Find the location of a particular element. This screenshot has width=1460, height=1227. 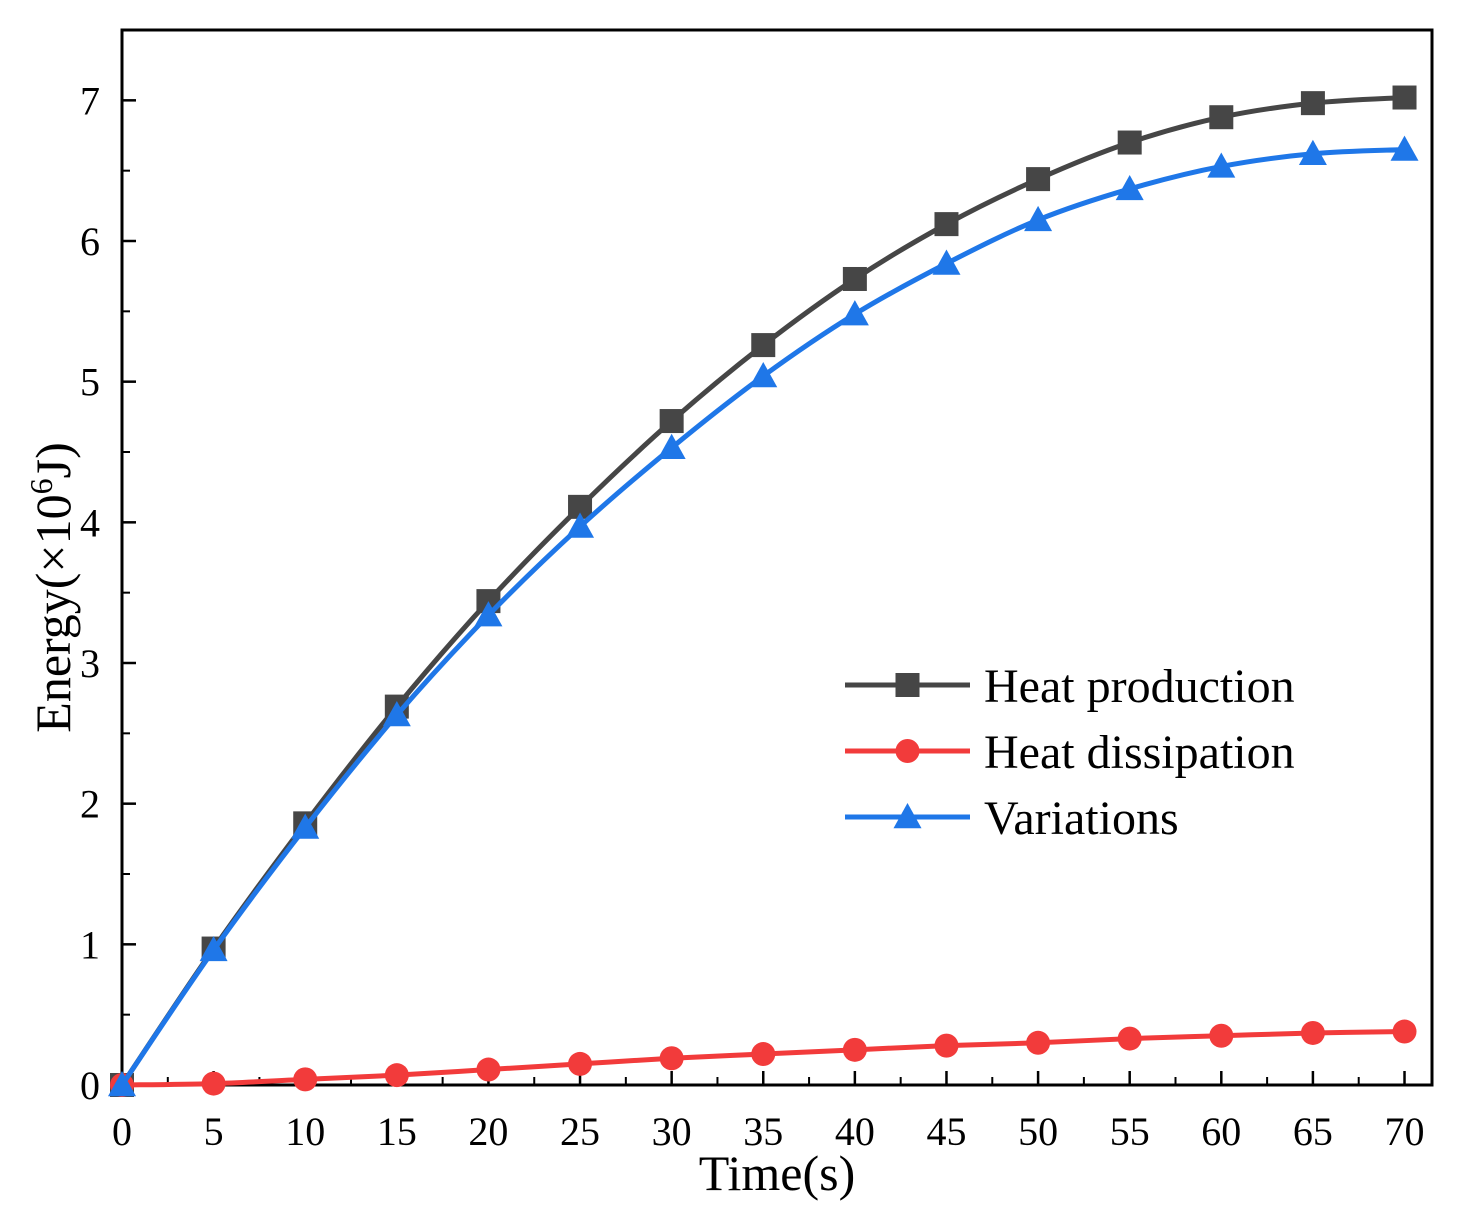

x-axis-title: Time(s) is located at coordinates (777, 1173).